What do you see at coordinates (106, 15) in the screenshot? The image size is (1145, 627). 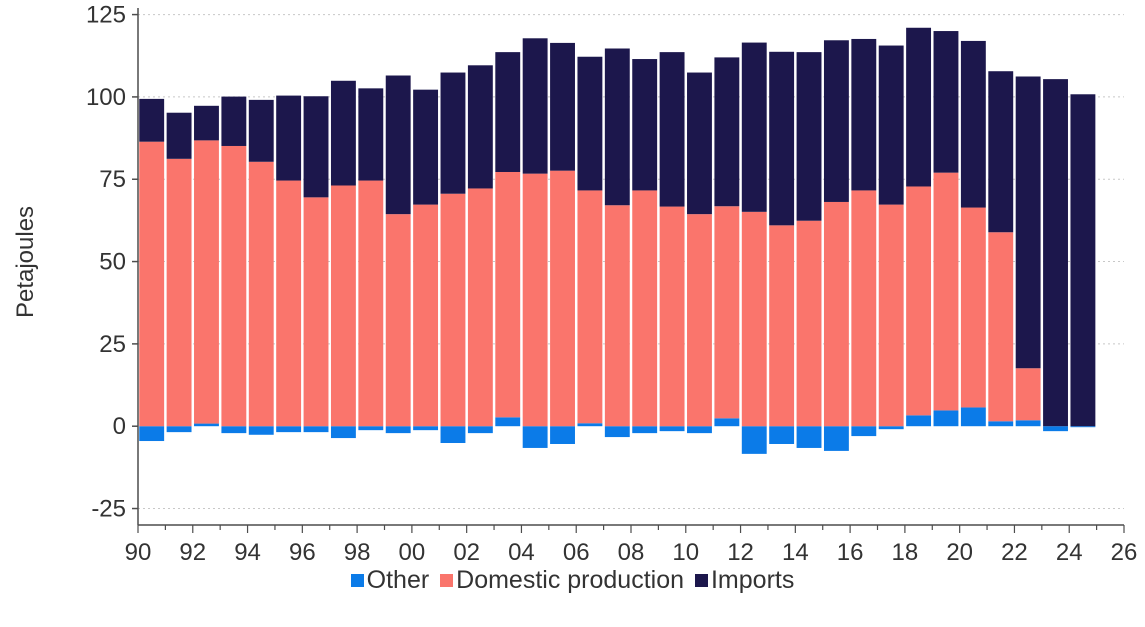 I see `y-tick-label: 125` at bounding box center [106, 15].